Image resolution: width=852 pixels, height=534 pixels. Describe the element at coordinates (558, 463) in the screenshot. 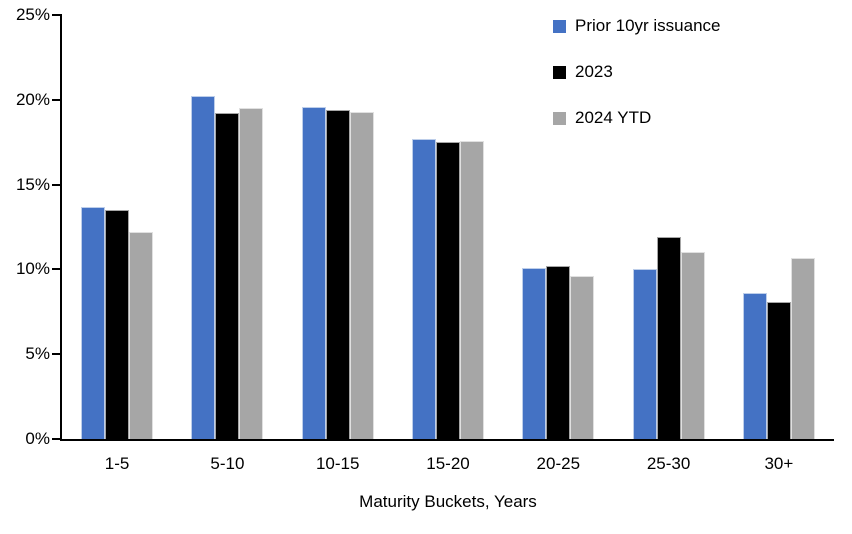

I see `x-tick-label: 20-25` at that location.